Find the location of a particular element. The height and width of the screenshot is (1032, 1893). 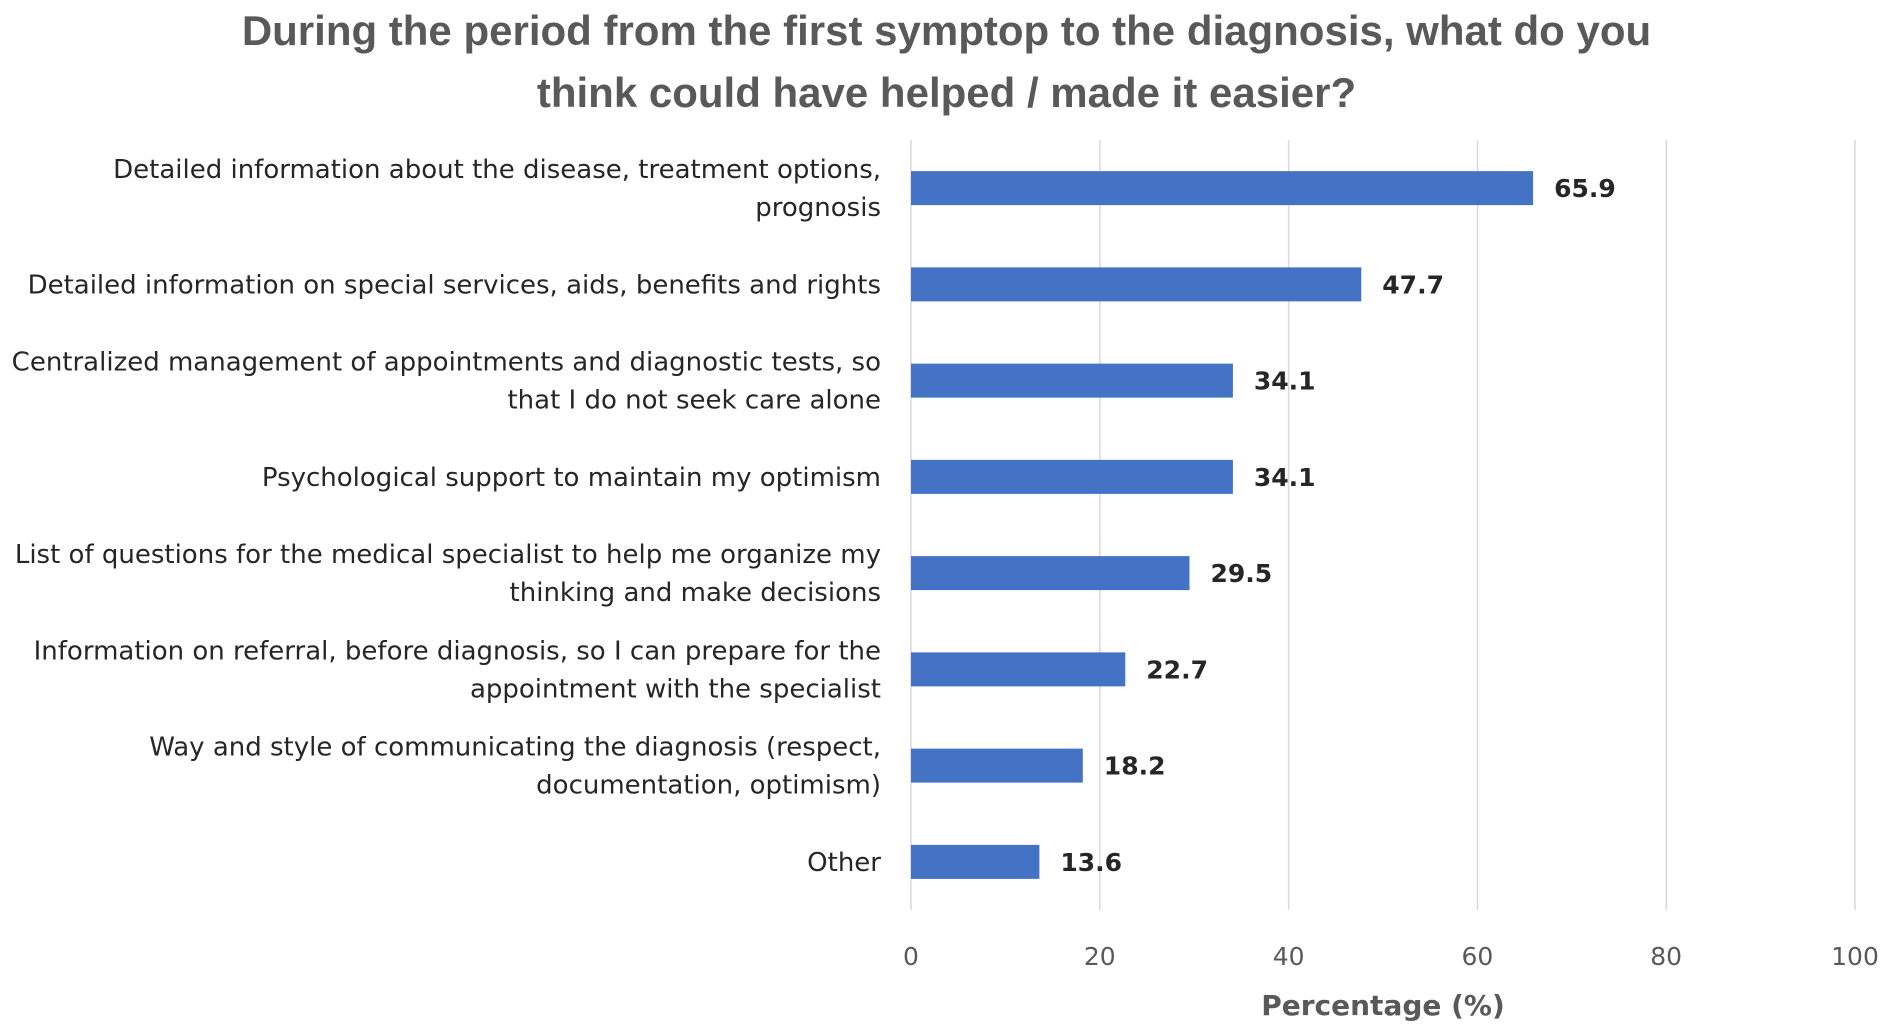

category-label: thinking and make decisions is located at coordinates (695, 593).